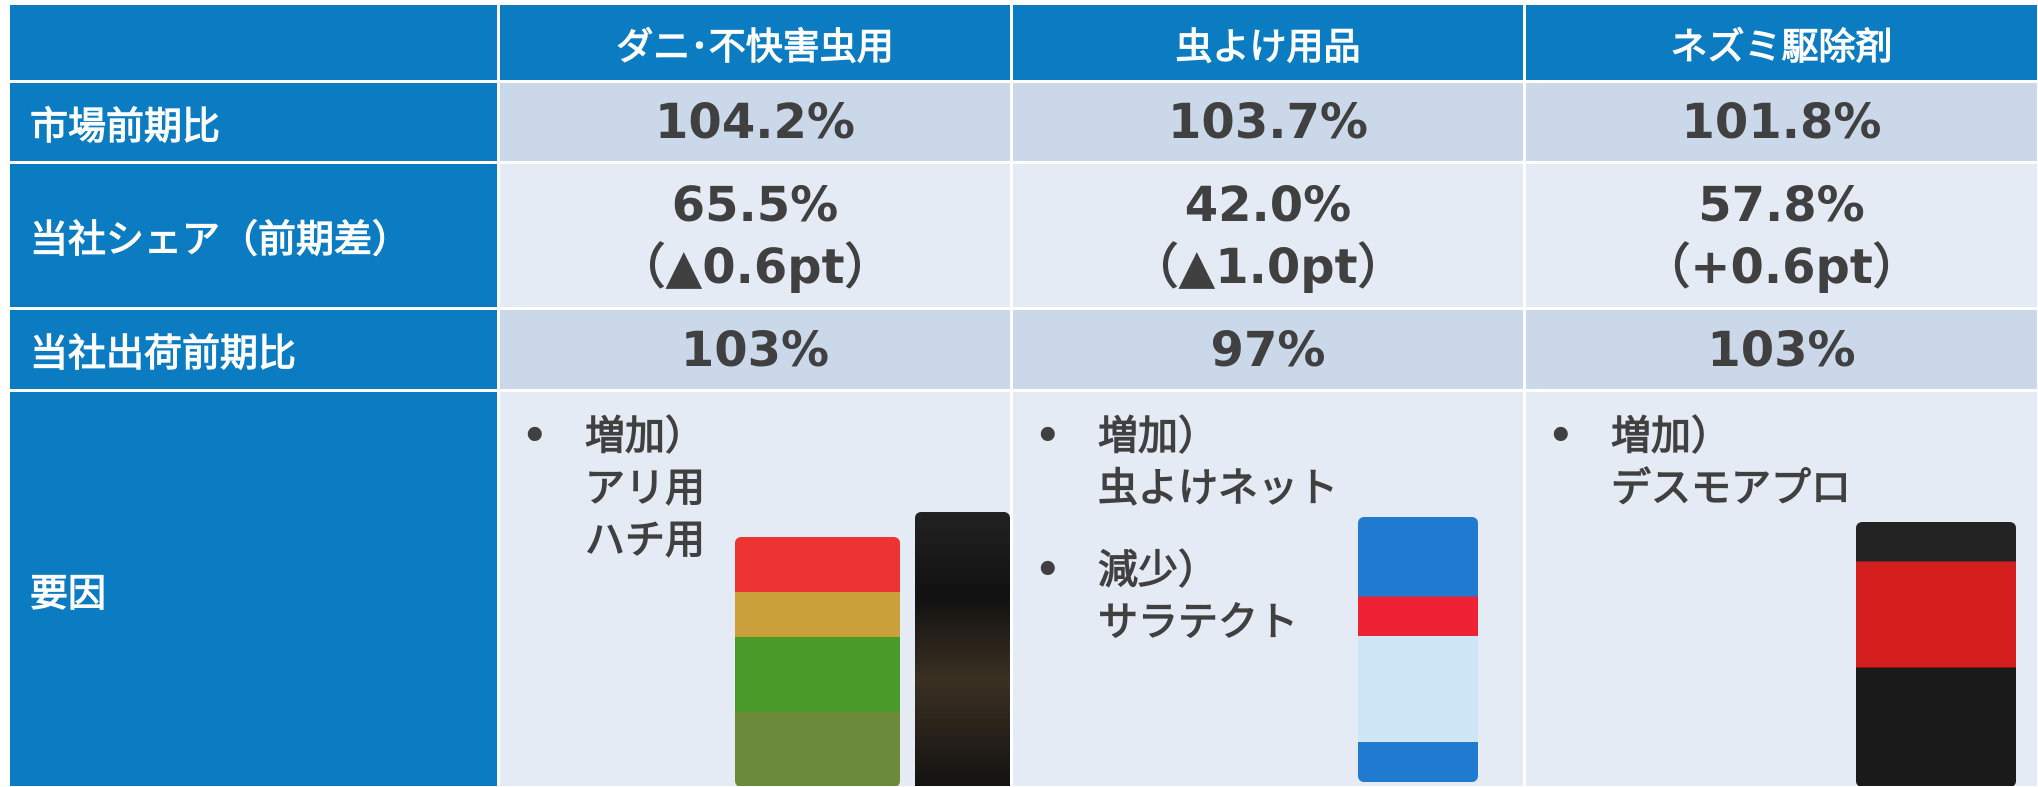 The height and width of the screenshot is (787, 2038). Describe the element at coordinates (645, 540) in the screenshot. I see `factor-item: ハチ用` at that location.